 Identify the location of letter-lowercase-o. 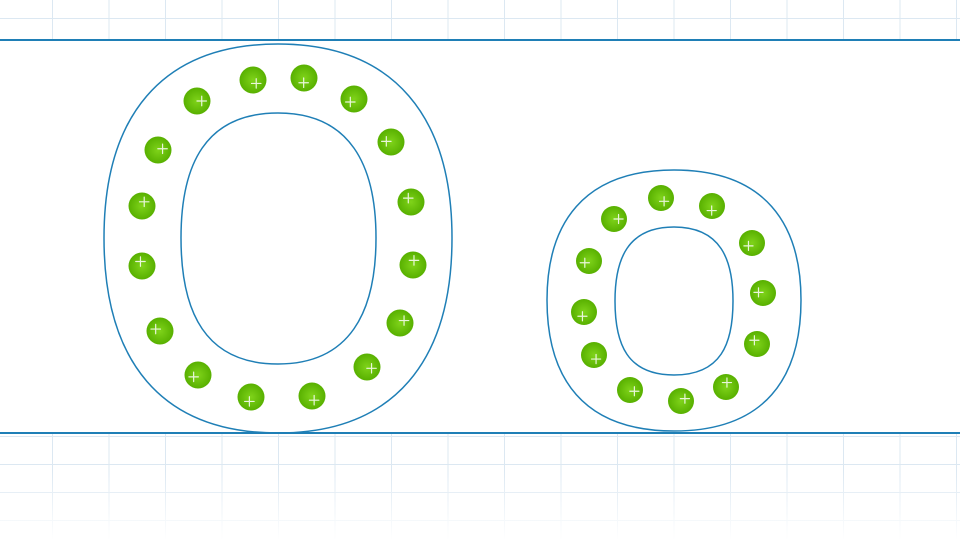
(674, 300).